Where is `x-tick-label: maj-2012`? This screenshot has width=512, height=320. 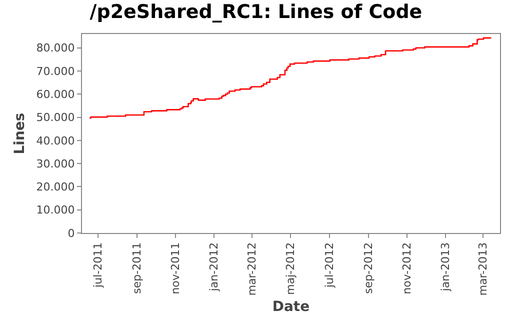 x-tick-label: maj-2012 is located at coordinates (291, 268).